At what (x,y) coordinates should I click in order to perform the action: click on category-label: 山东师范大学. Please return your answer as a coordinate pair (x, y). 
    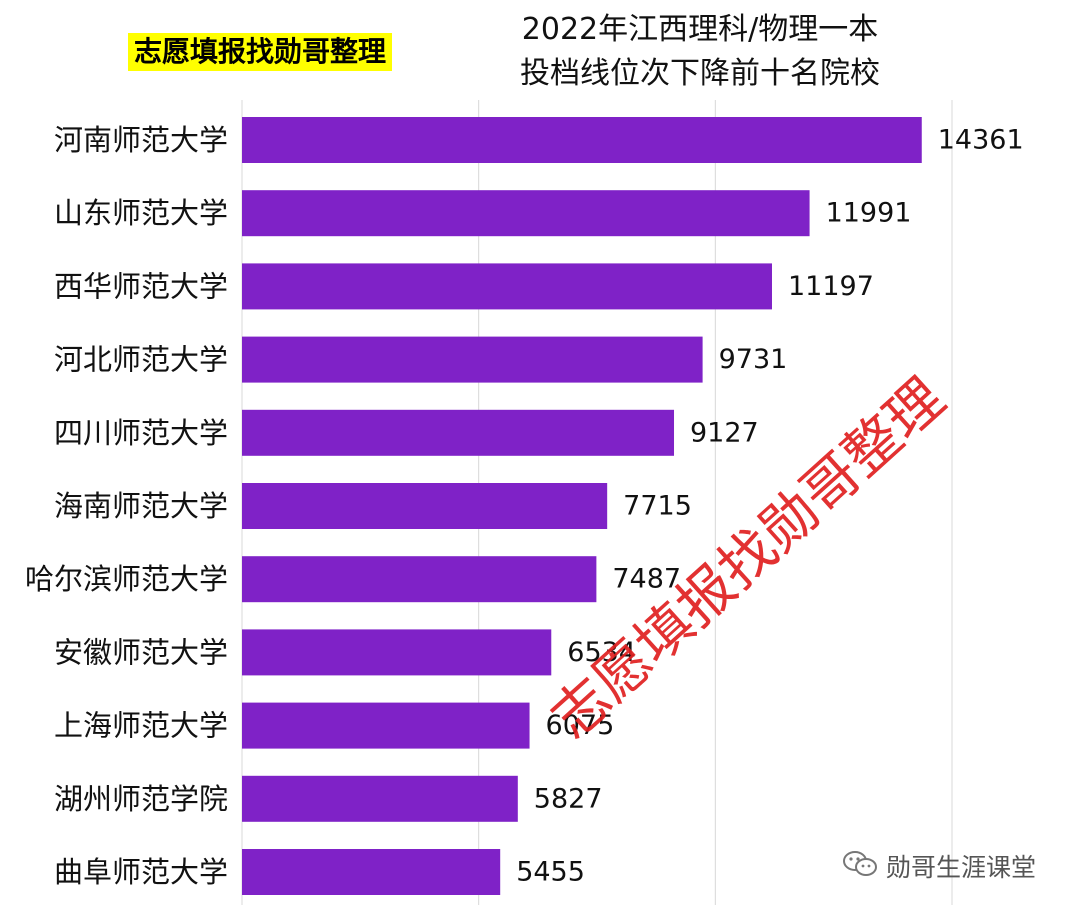
    Looking at the image, I should click on (141, 213).